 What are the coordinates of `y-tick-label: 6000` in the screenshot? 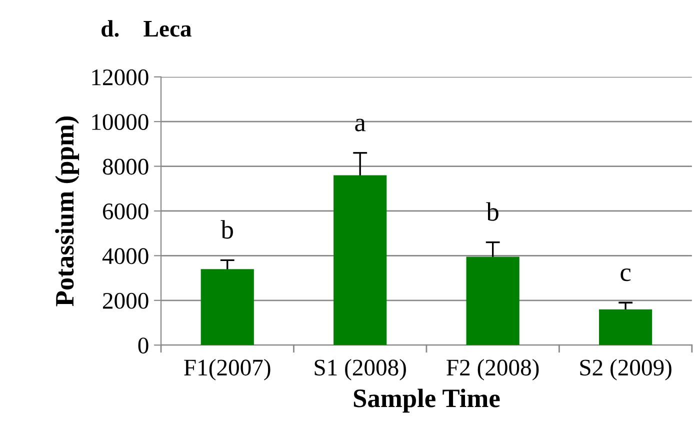 It's located at (125, 211).